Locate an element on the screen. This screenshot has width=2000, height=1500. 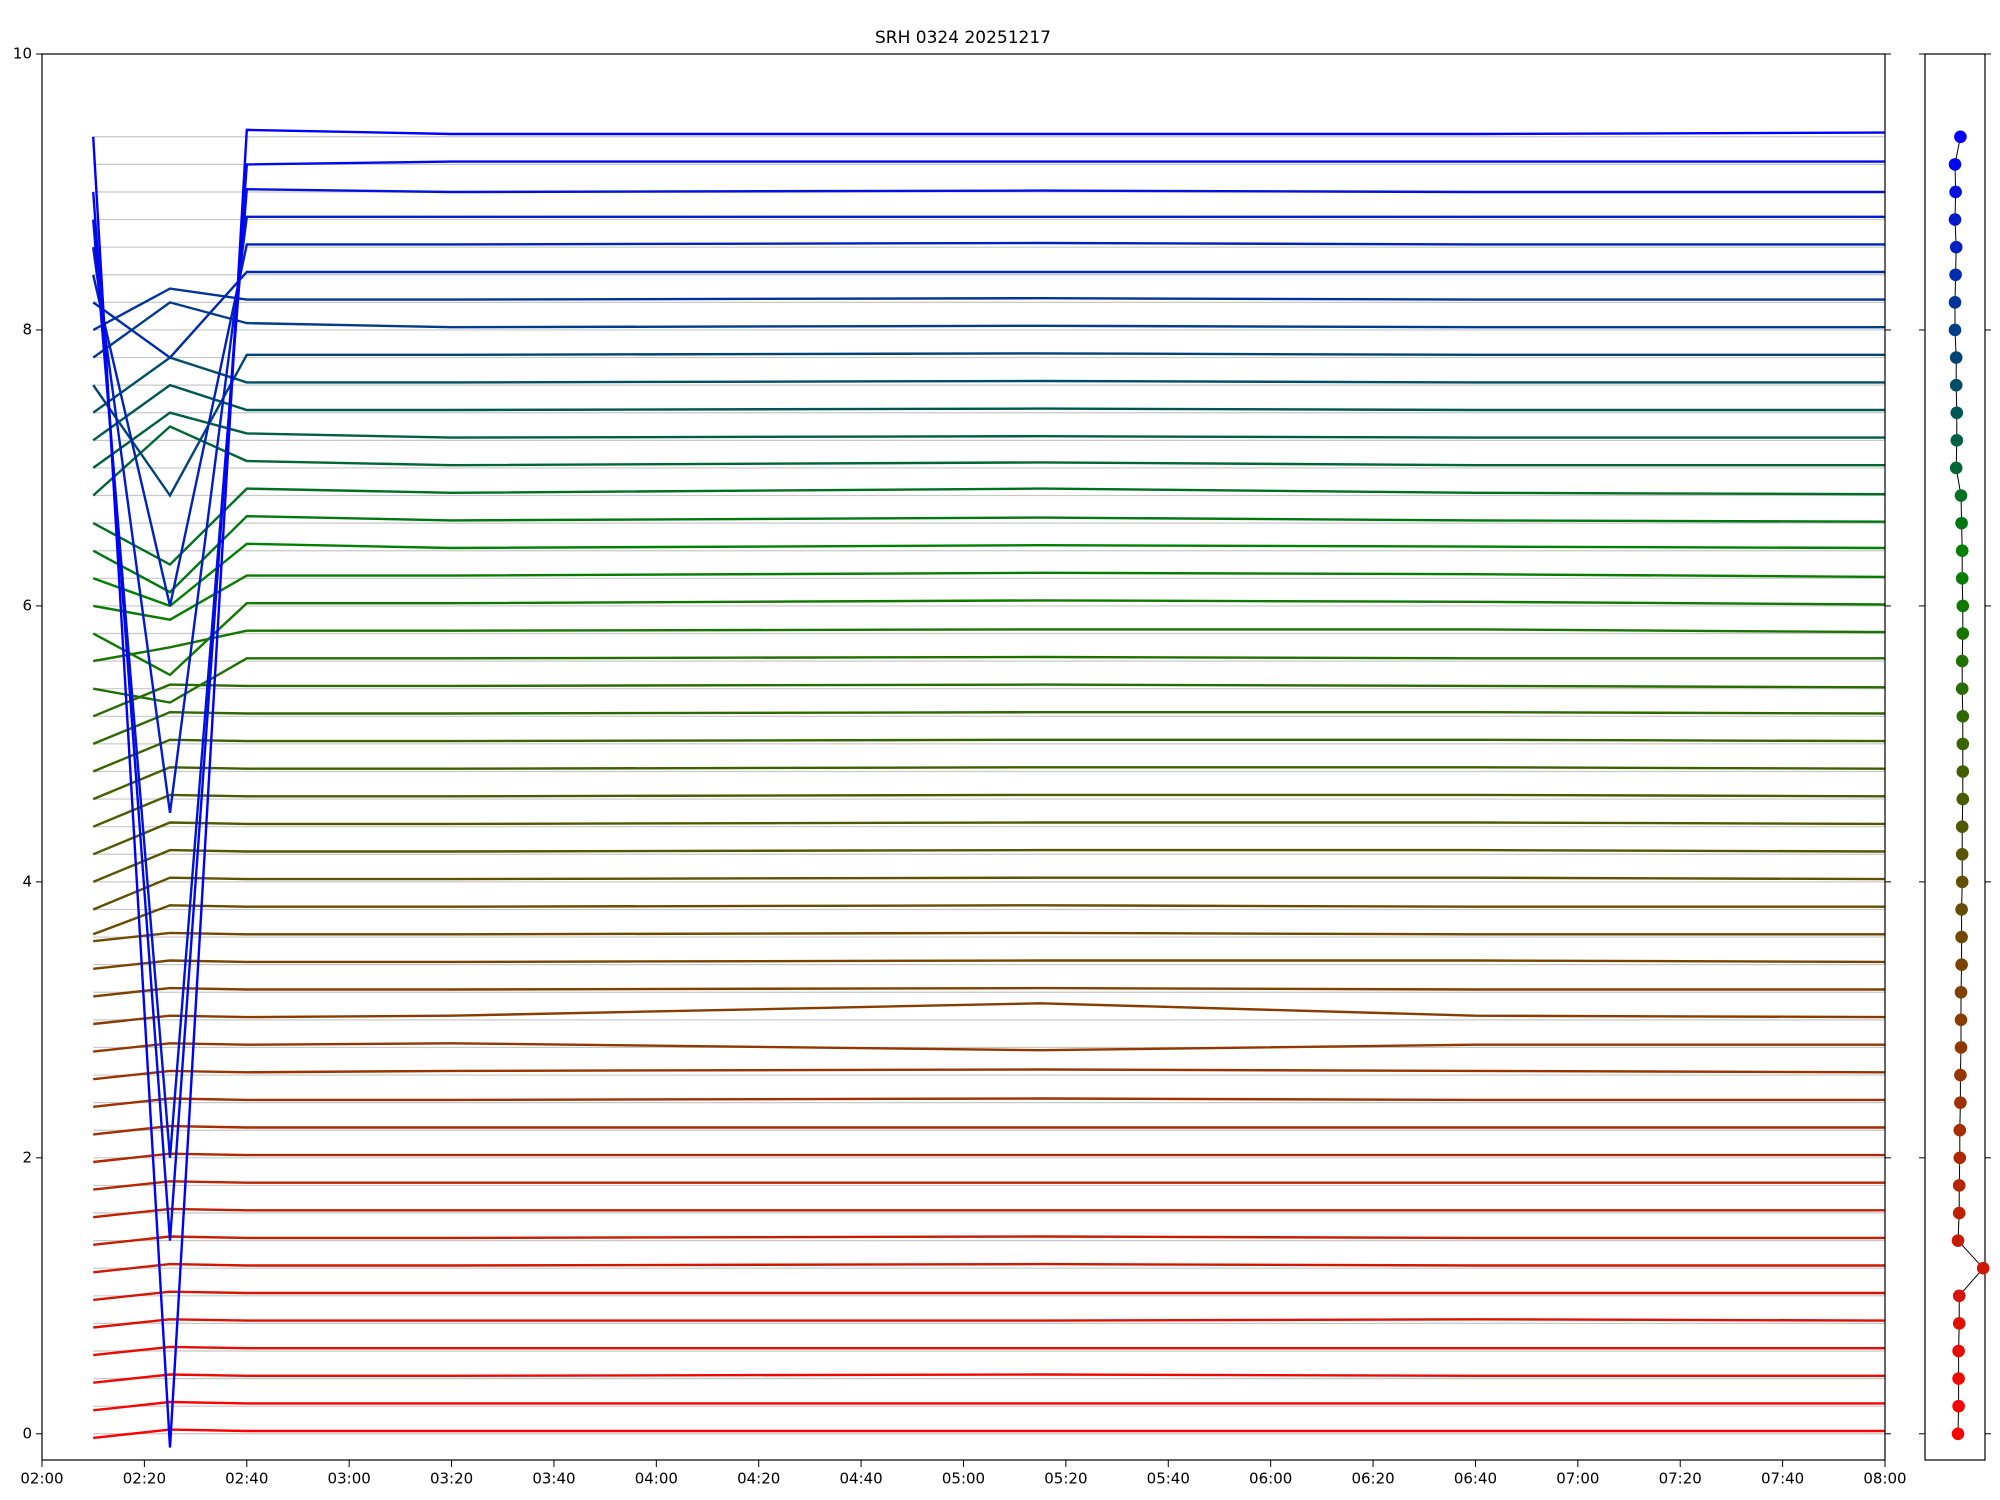
x-tick-label: 02:40 is located at coordinates (246, 1479).